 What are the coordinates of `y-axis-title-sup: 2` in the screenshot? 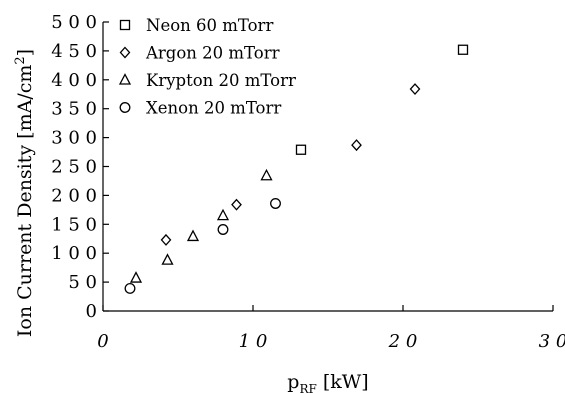 It's located at (20, 60).